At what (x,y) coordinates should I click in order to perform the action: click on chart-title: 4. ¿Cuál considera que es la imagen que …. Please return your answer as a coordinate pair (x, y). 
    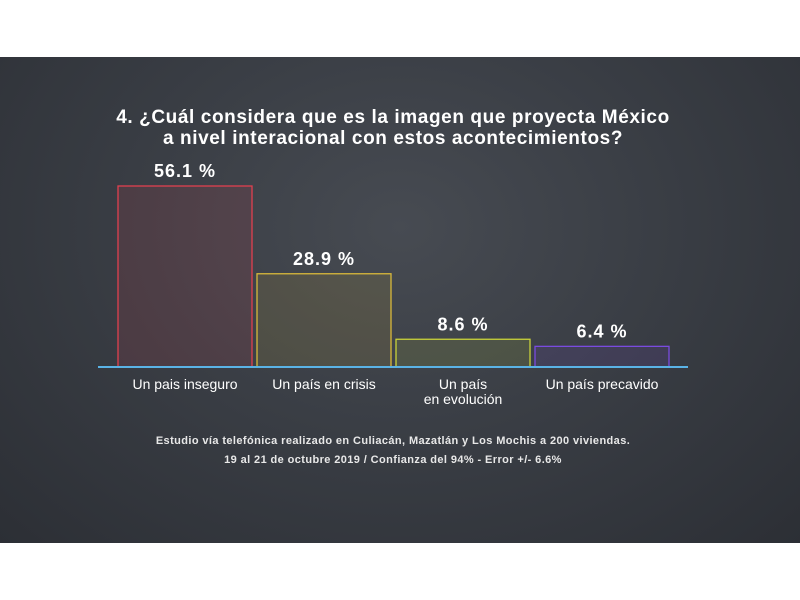
    Looking at the image, I should click on (393, 128).